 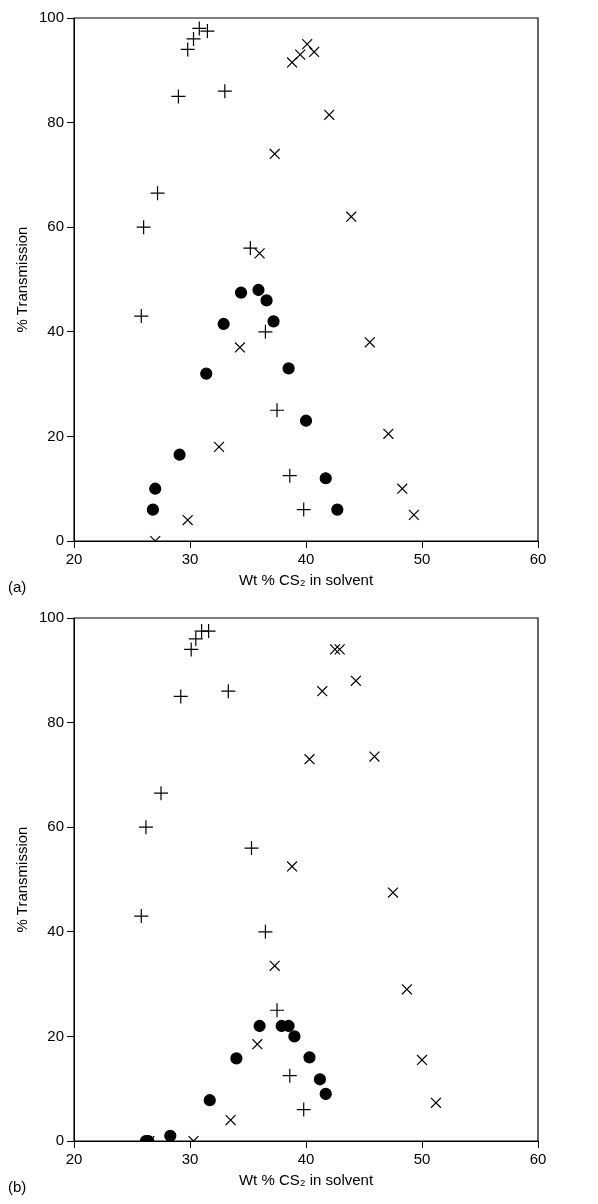 I want to click on text: (b), so click(x=17, y=1186).